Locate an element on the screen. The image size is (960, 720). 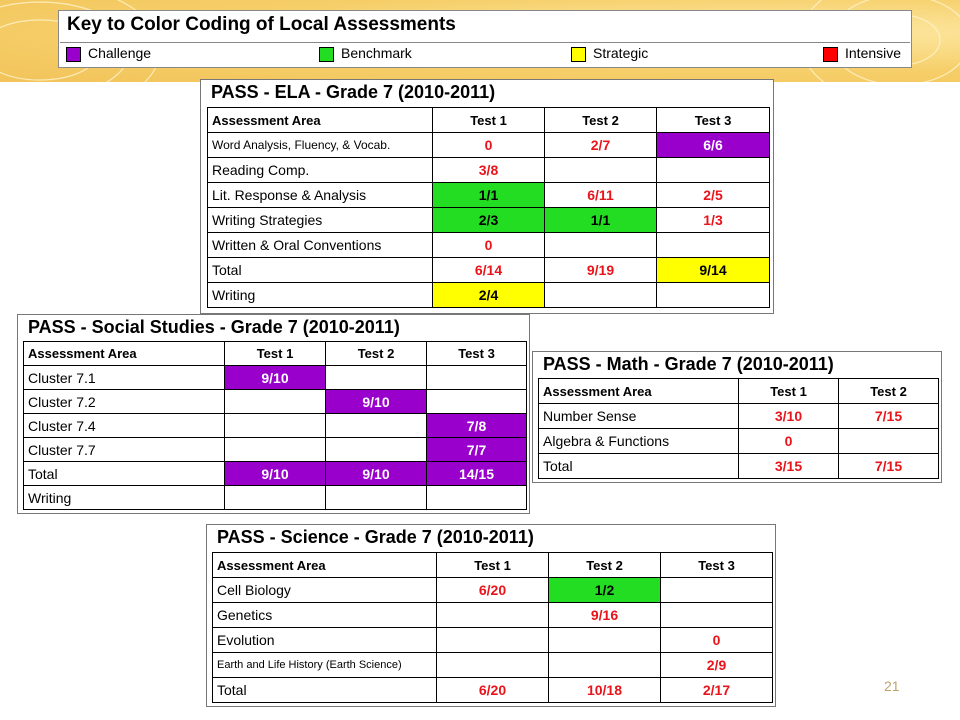
area-cell: Earth and Life History (Earth Science) is located at coordinates (324, 665).